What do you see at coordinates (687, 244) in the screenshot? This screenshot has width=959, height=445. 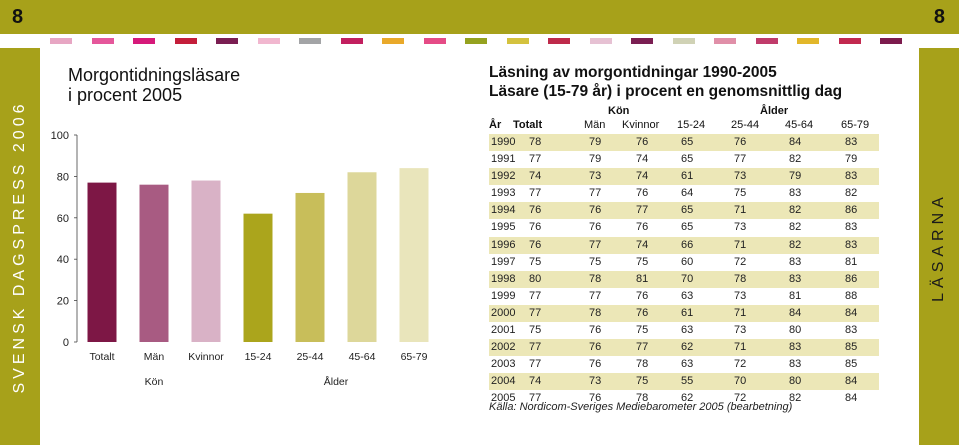 I see `table-cell: 66` at bounding box center [687, 244].